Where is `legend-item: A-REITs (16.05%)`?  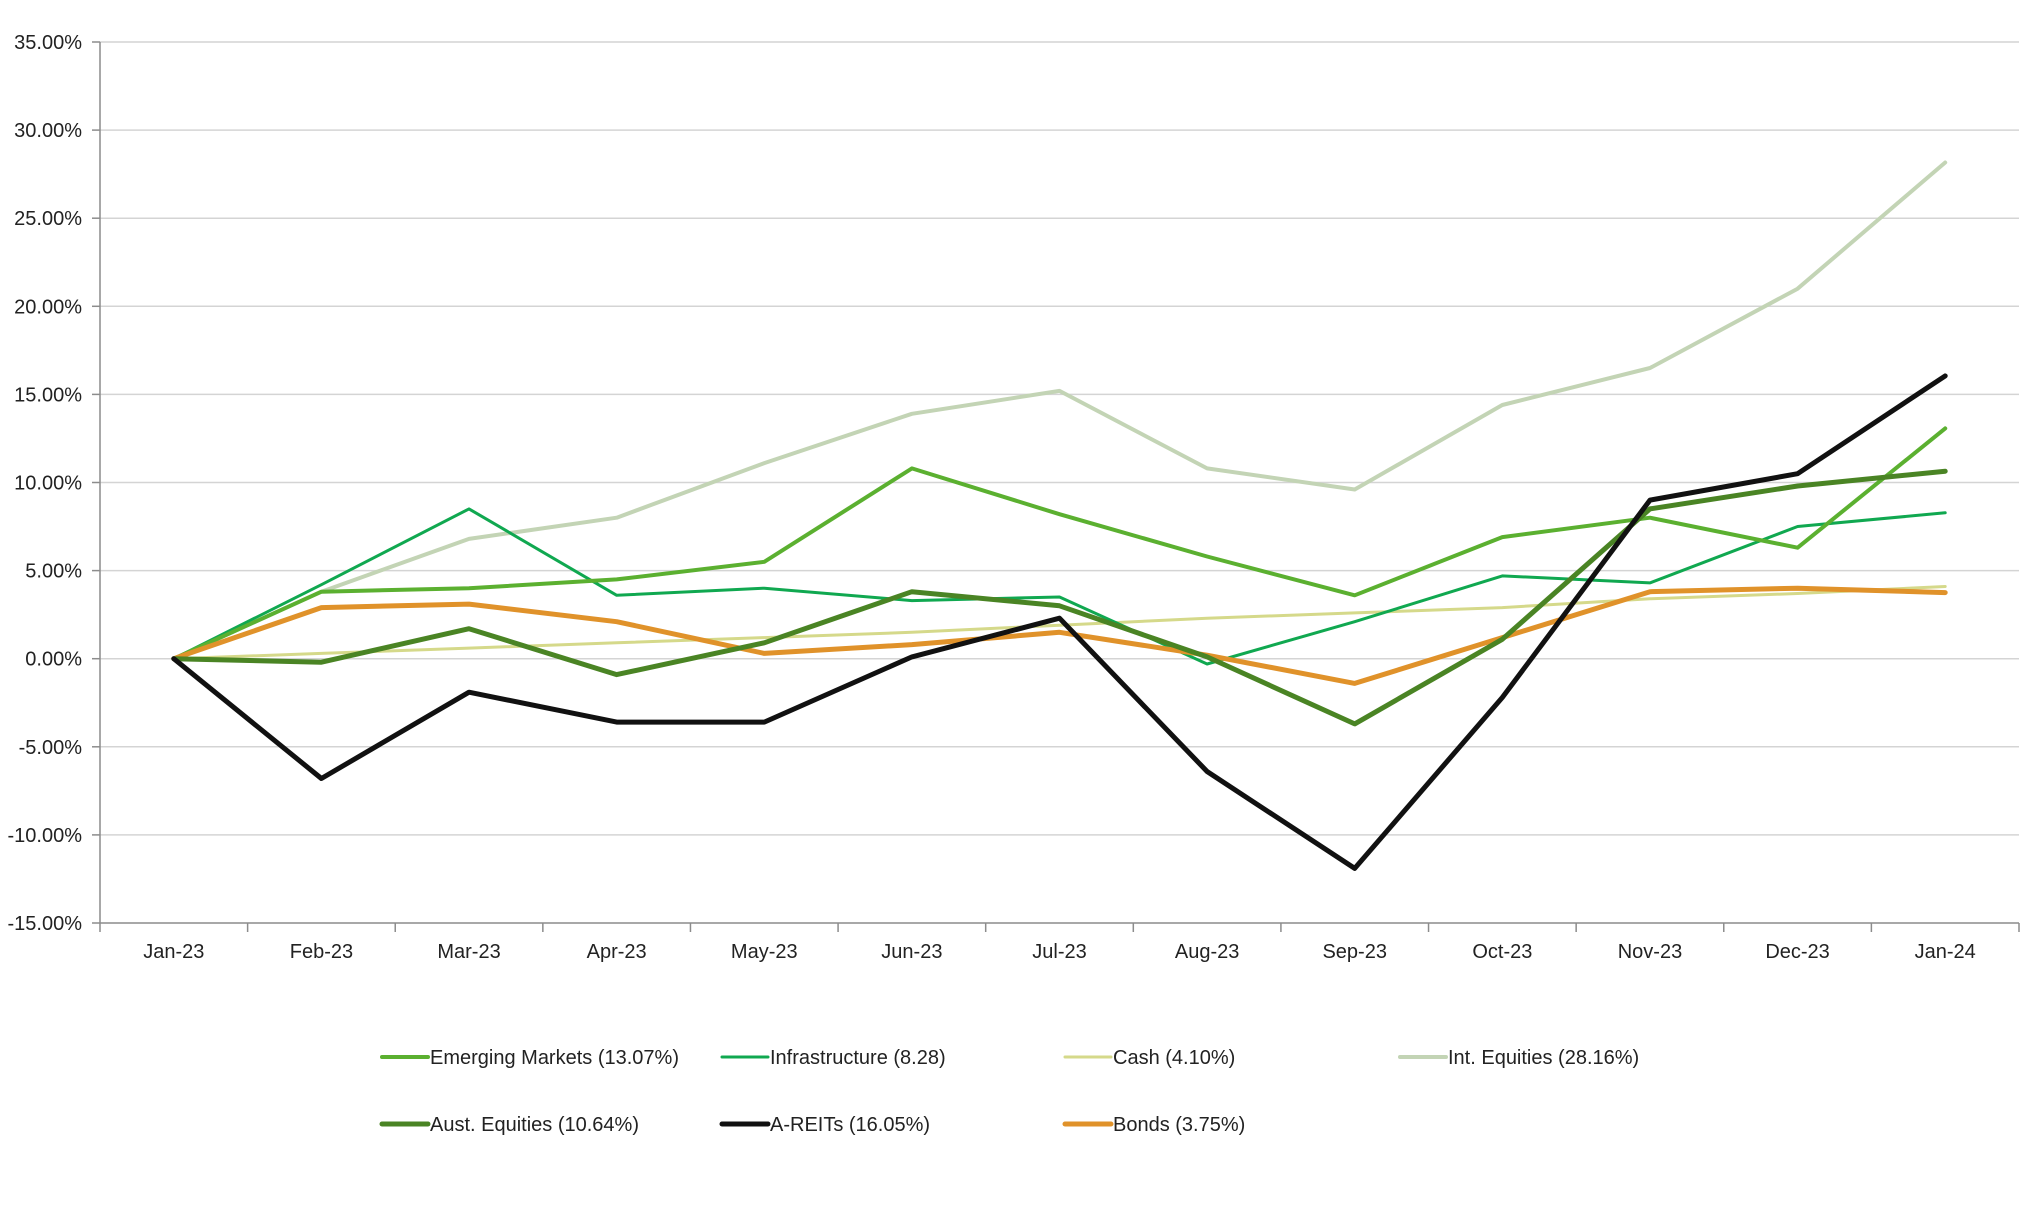
legend-item: A-REITs (16.05%) is located at coordinates (824, 1125).